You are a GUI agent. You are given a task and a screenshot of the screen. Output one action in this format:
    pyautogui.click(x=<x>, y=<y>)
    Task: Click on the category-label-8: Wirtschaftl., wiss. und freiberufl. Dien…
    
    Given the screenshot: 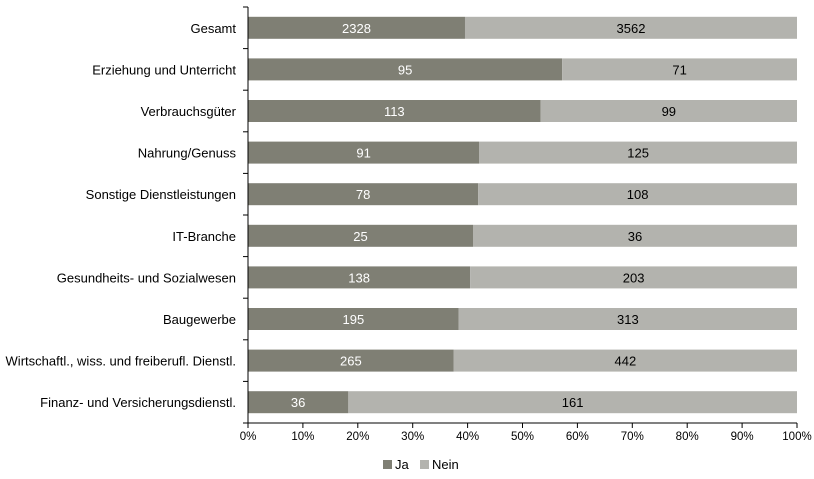 What is the action you would take?
    pyautogui.click(x=121, y=361)
    